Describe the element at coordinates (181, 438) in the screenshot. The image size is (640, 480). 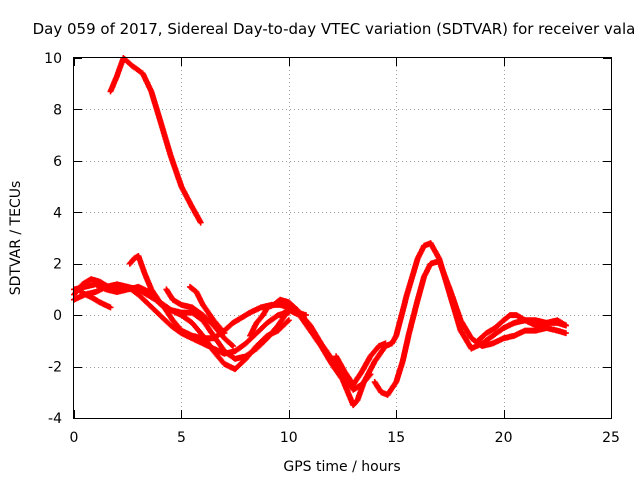
I see `x-tick-label: 5` at that location.